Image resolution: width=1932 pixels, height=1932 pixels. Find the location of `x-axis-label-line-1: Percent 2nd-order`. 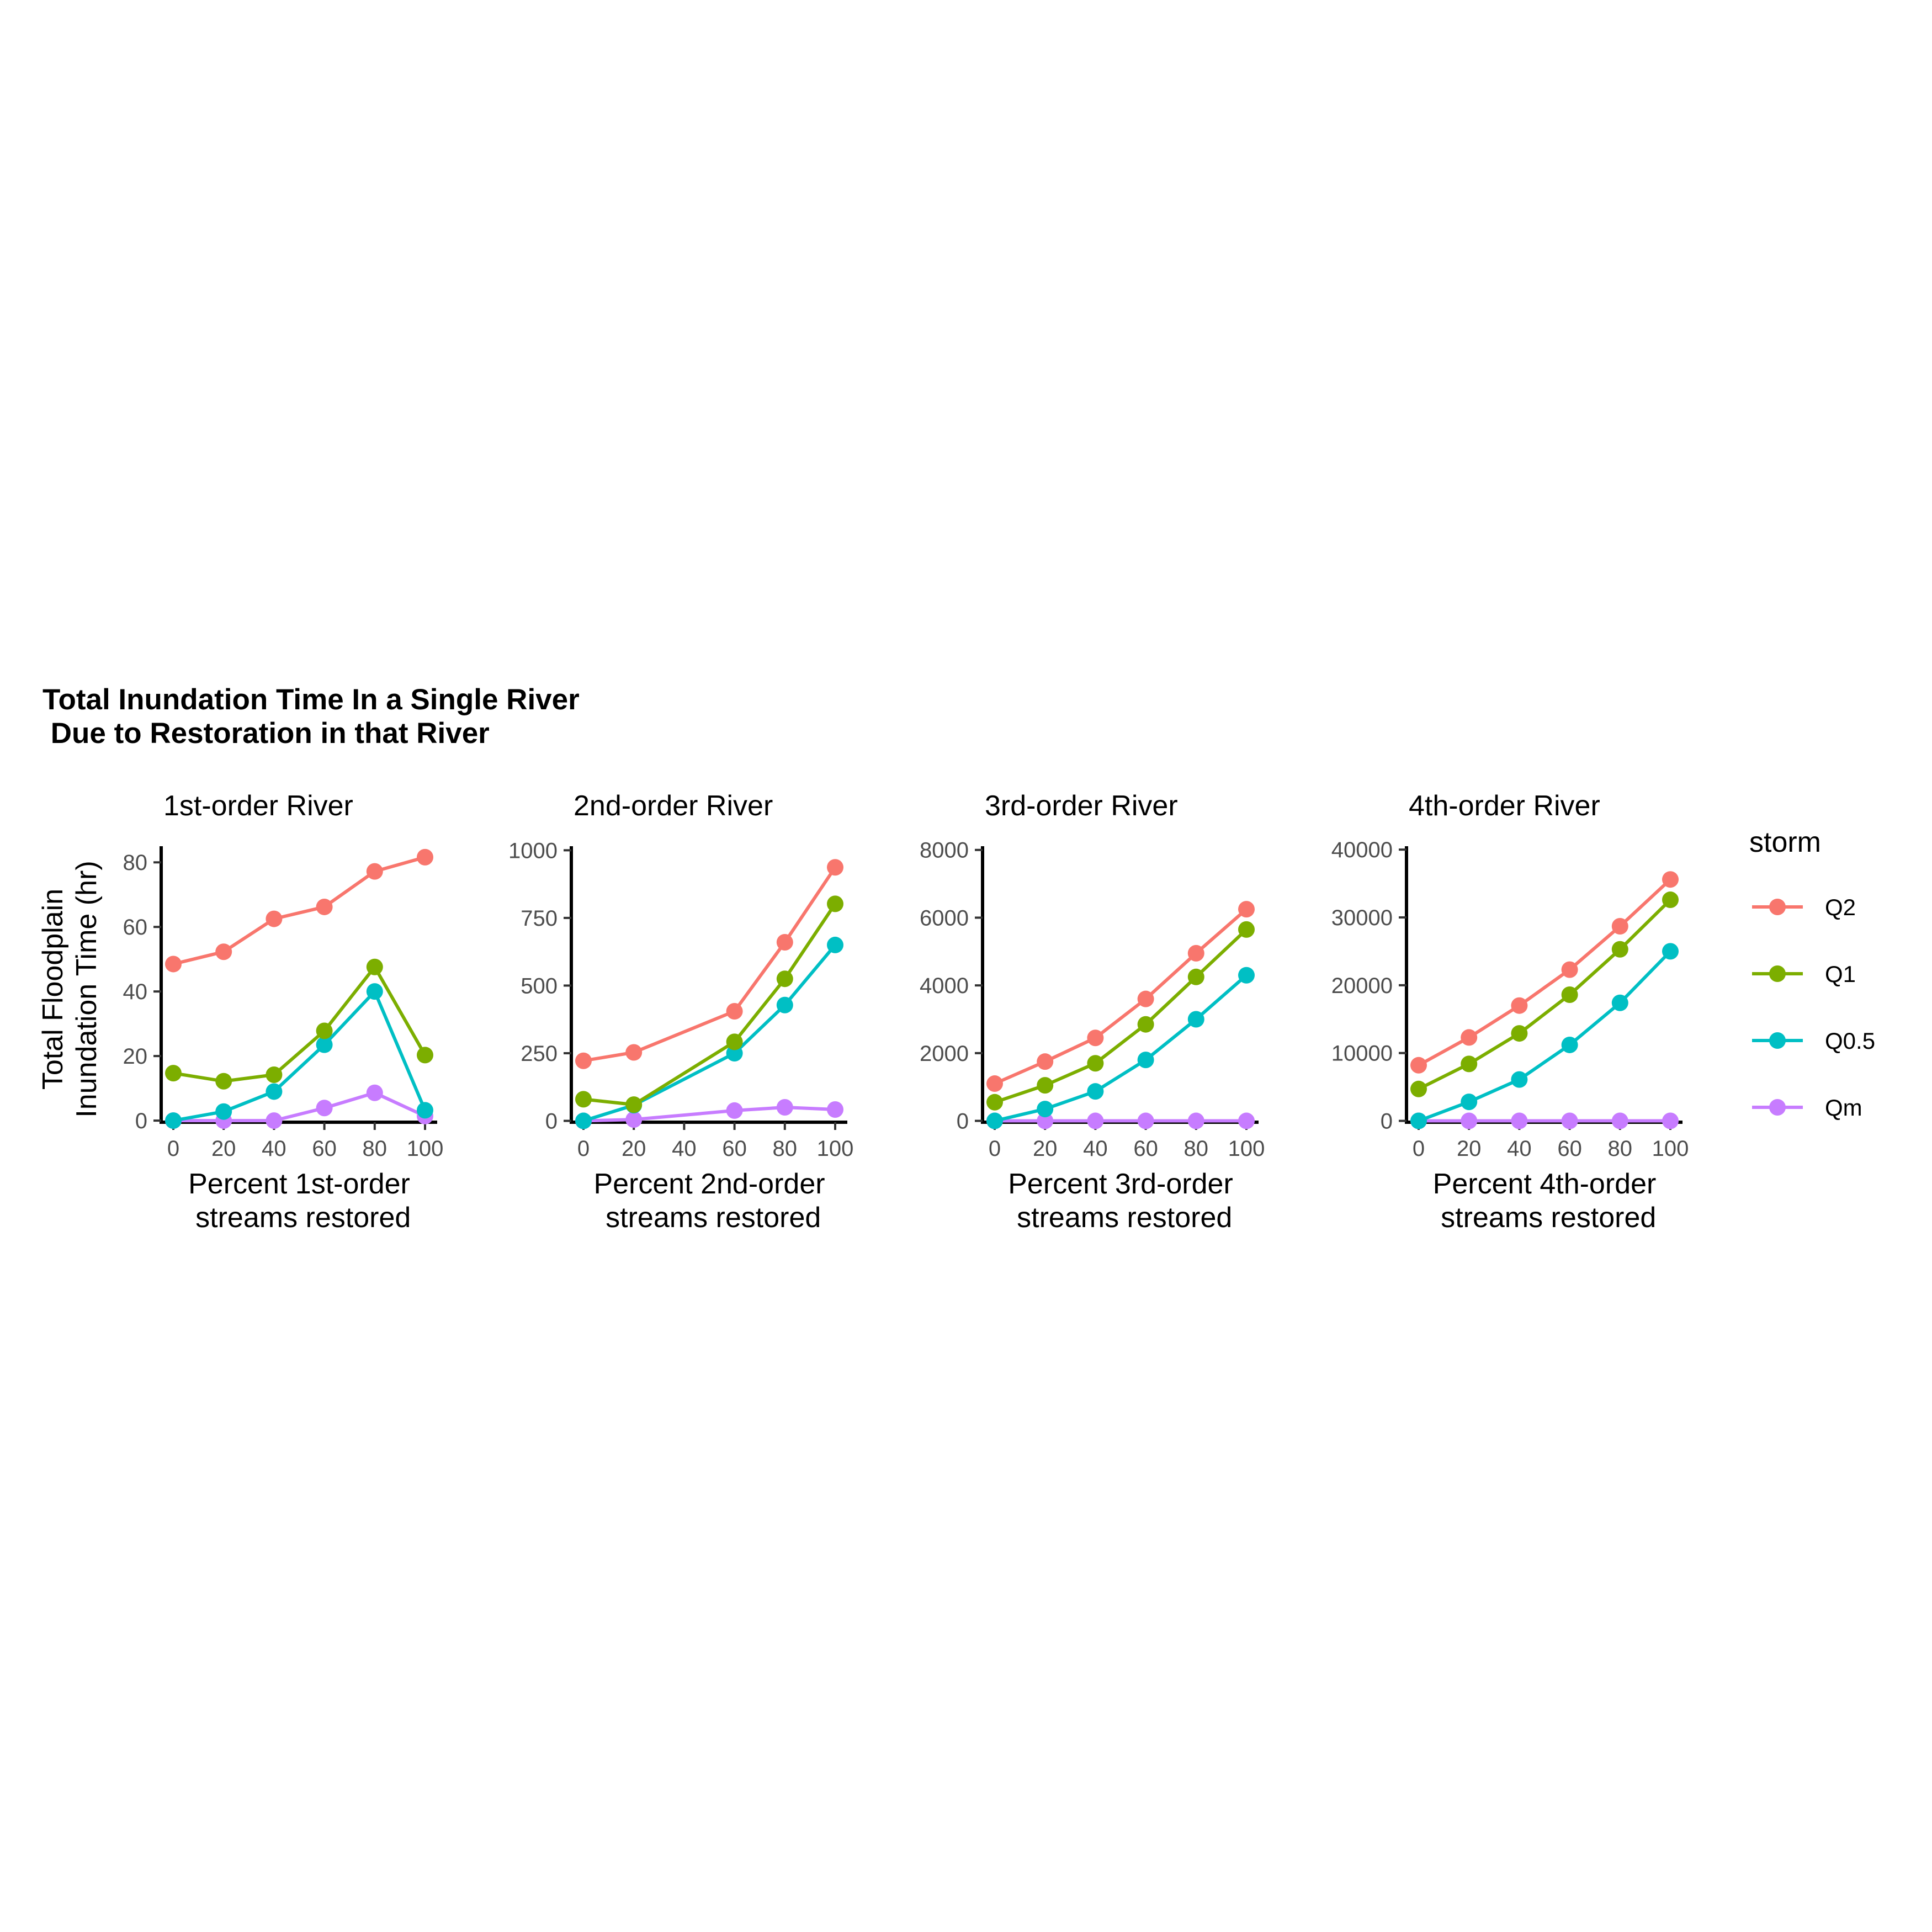

x-axis-label-line-1: Percent 2nd-order is located at coordinates (709, 1184).